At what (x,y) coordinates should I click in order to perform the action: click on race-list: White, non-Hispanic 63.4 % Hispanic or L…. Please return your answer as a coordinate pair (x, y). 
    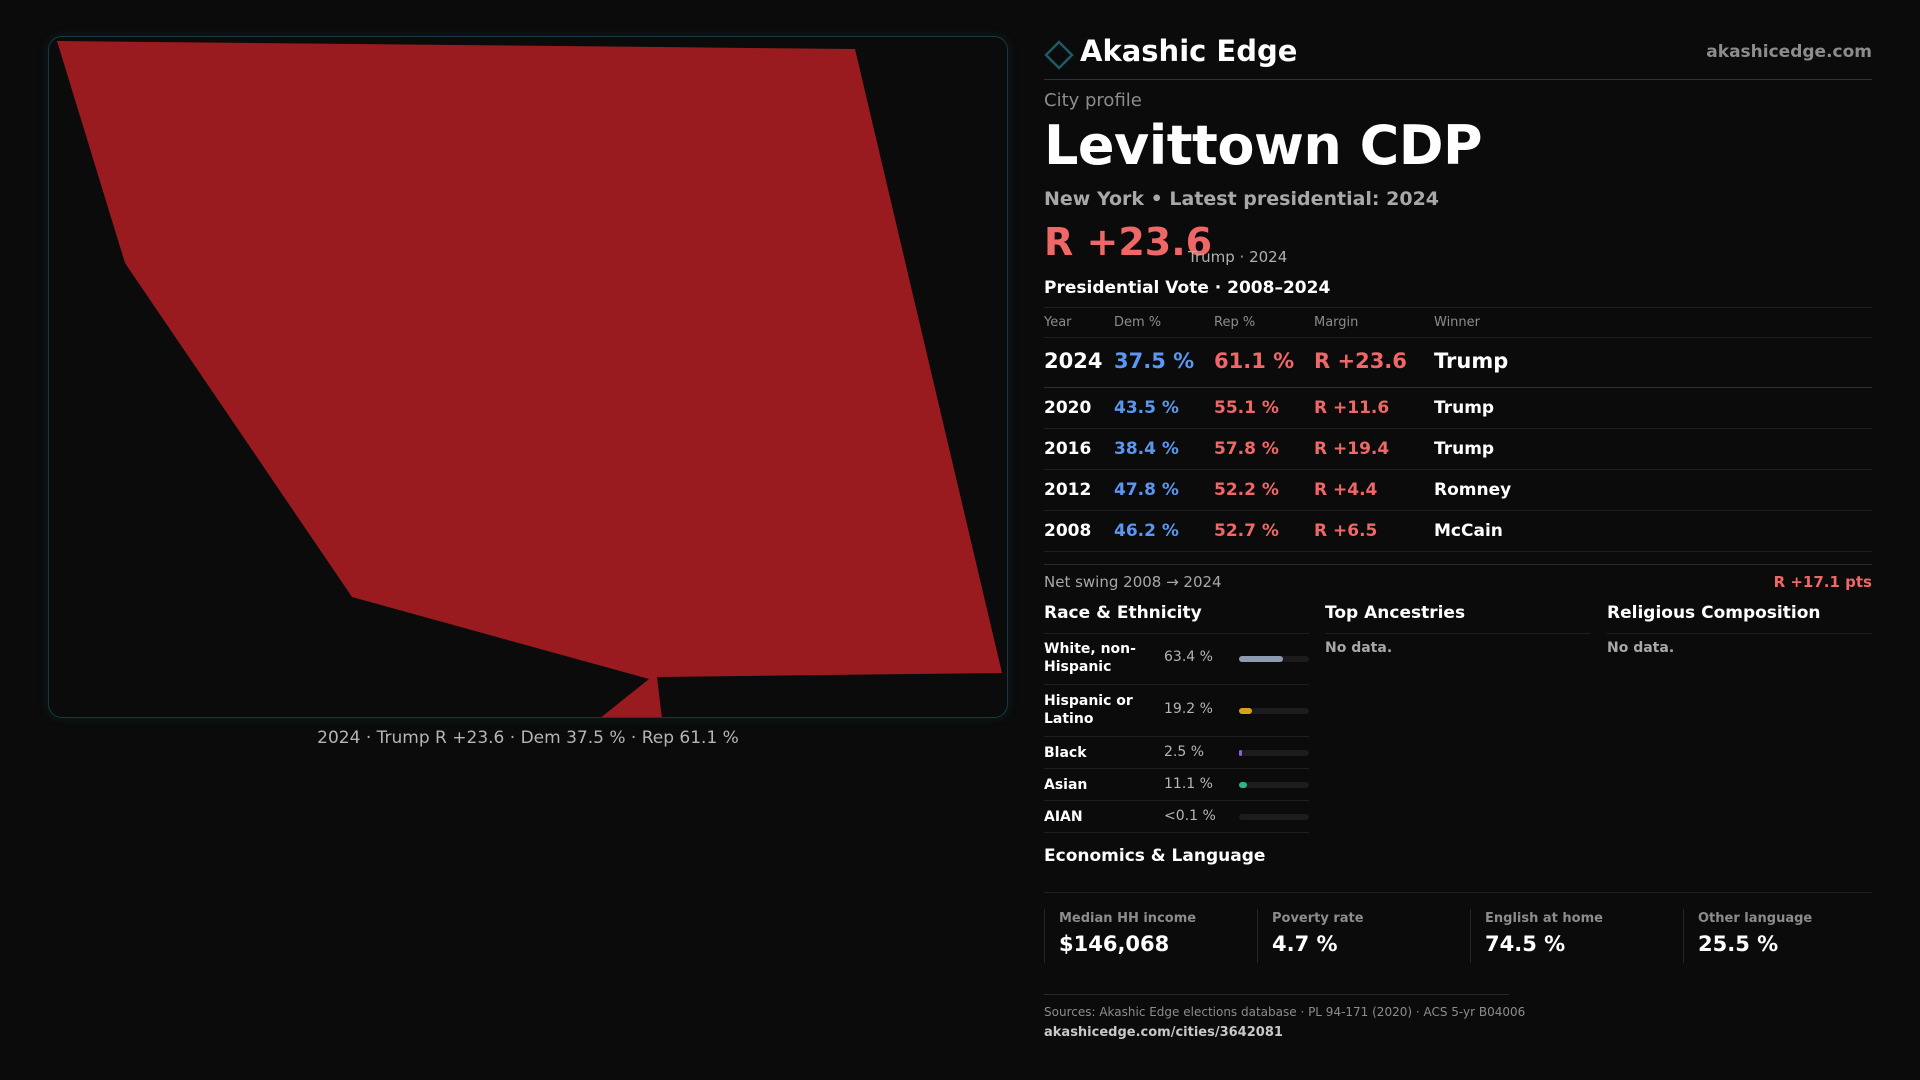
    Looking at the image, I should click on (1176, 733).